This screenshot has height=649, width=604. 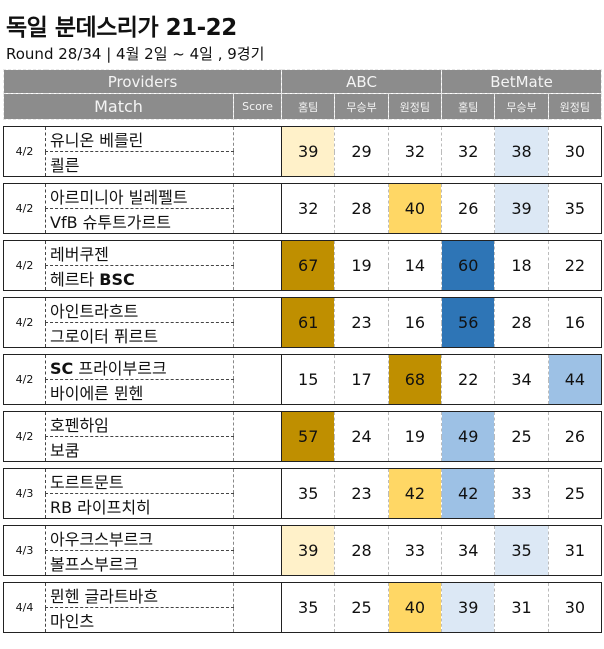 What do you see at coordinates (139, 278) in the screenshot?
I see `away-team: 헤르타 BSC` at bounding box center [139, 278].